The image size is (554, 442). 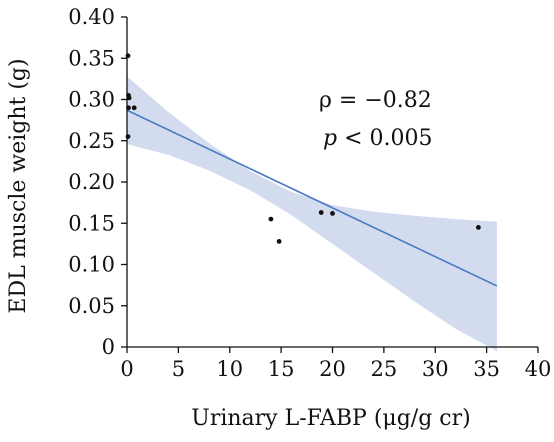 What do you see at coordinates (281, 369) in the screenshot?
I see `x-tick-label: 15` at bounding box center [281, 369].